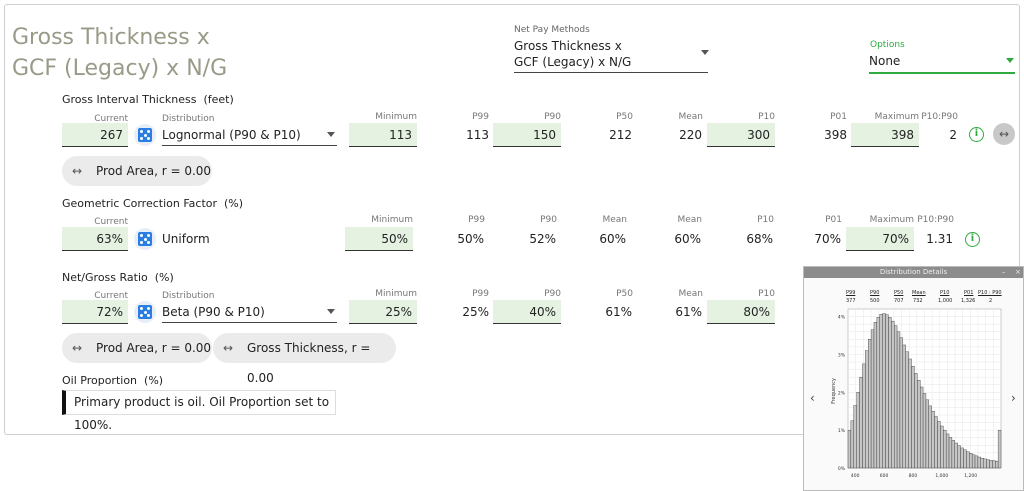 The width and height of the screenshot is (1024, 491). Describe the element at coordinates (620, 135) in the screenshot. I see `gross-p50-value: 212` at that location.